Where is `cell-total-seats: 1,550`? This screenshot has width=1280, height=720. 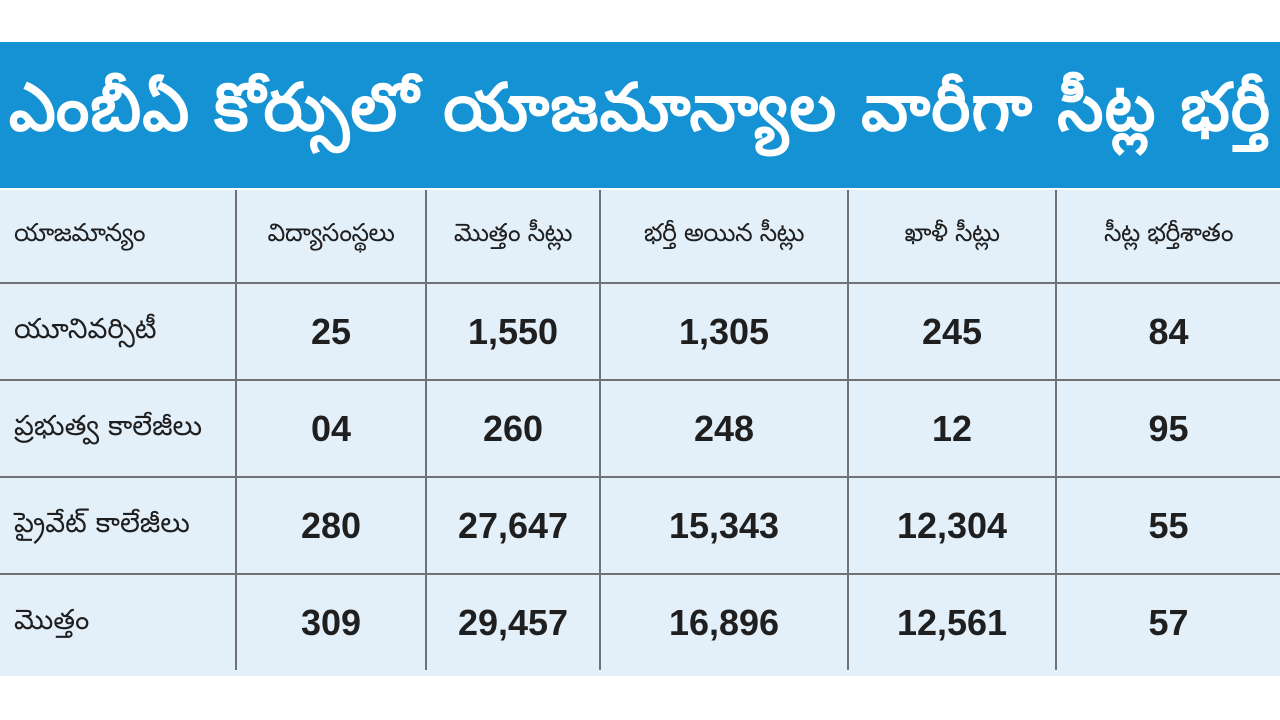
cell-total-seats: 1,550 is located at coordinates (512, 331).